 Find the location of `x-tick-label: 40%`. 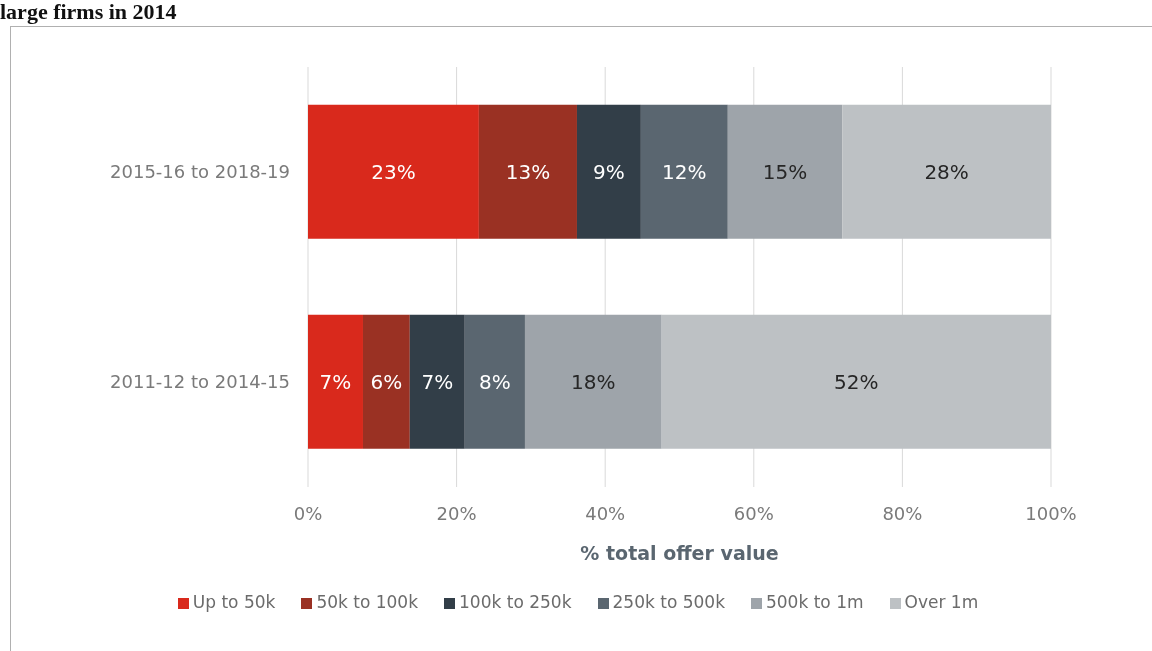

x-tick-label: 40% is located at coordinates (605, 513).